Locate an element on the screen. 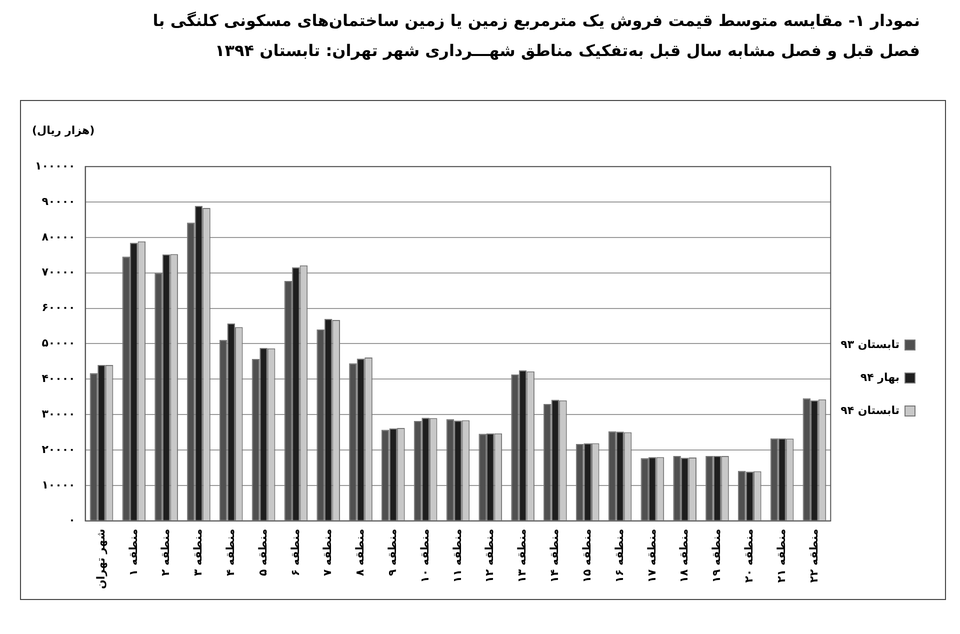 This screenshot has height=634, width=960. y-tick-label: ۴۰۰۰۰ is located at coordinates (59, 379).